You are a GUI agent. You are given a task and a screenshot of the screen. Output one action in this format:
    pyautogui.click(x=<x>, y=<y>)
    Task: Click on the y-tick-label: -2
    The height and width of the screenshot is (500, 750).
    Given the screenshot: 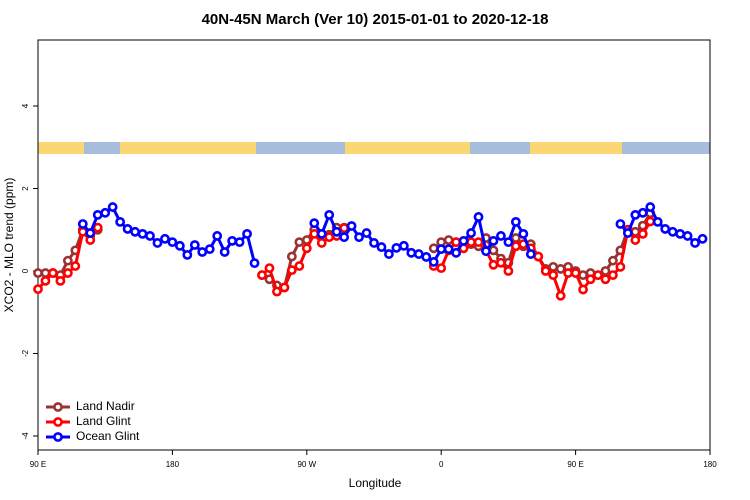 What is the action you would take?
    pyautogui.click(x=25, y=353)
    